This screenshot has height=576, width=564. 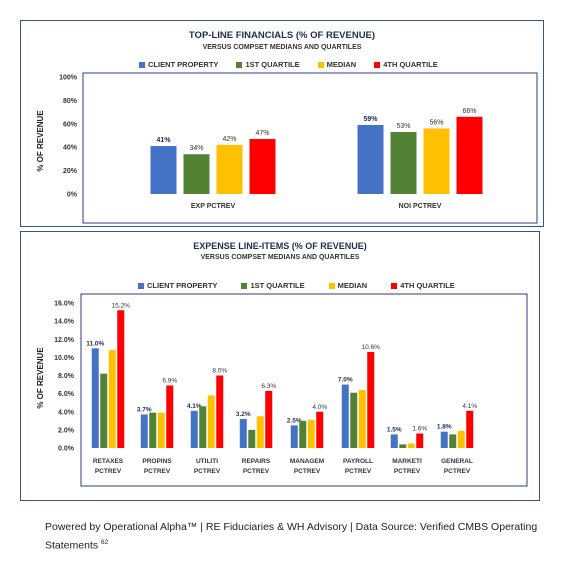 What do you see at coordinates (407, 461) in the screenshot?
I see `x-tick-label: MARKETI` at bounding box center [407, 461].